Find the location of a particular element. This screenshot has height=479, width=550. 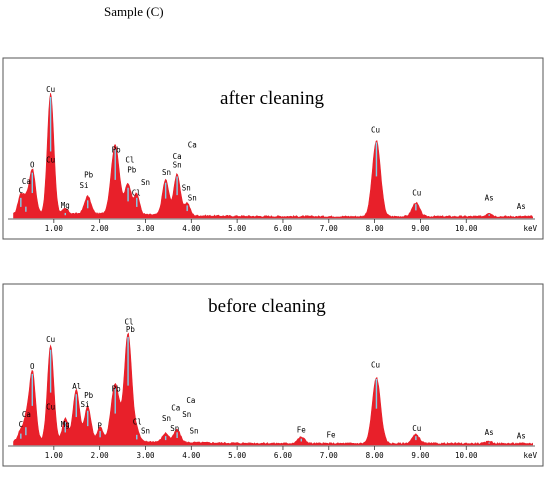

panel-title: before cleaning is located at coordinates (267, 306).